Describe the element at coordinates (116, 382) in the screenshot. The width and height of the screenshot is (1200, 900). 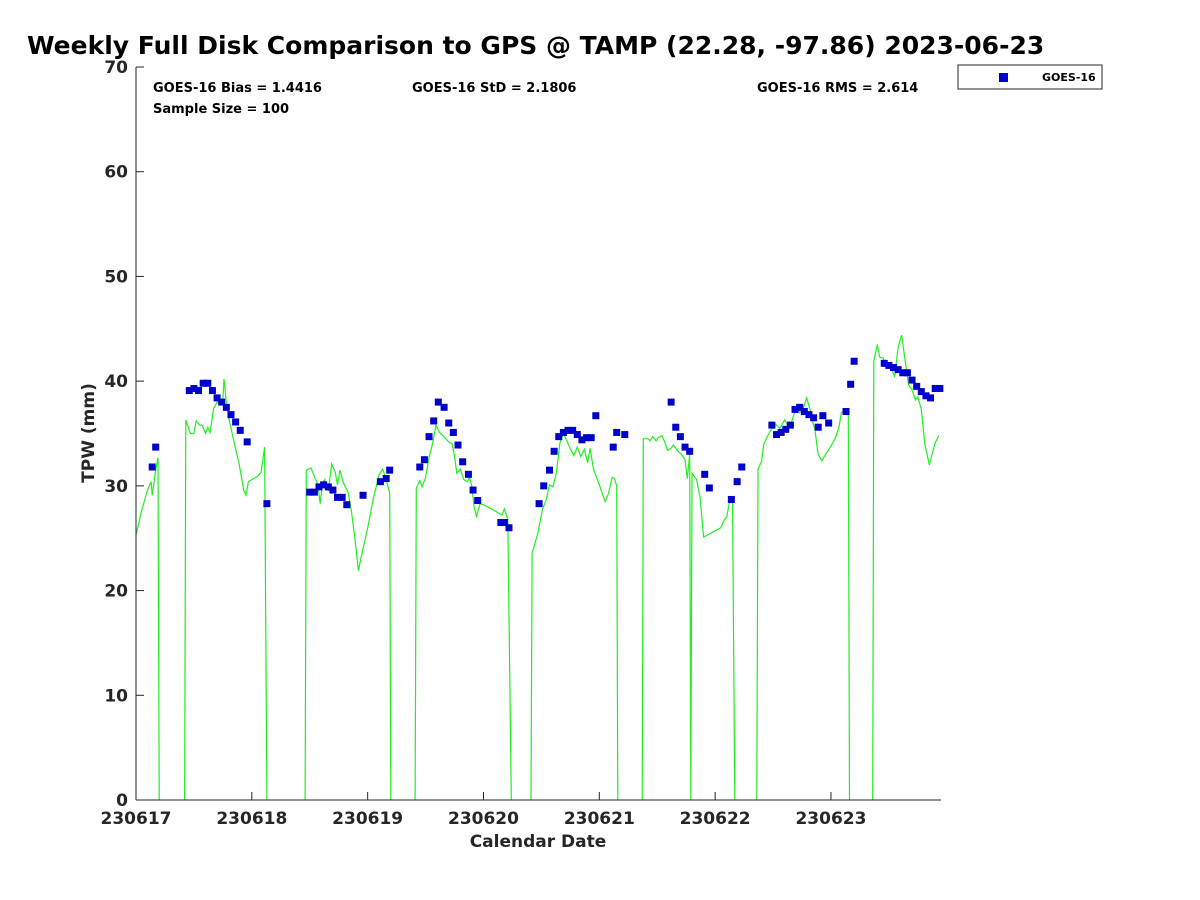
I see `y-tick-label: 40` at that location.